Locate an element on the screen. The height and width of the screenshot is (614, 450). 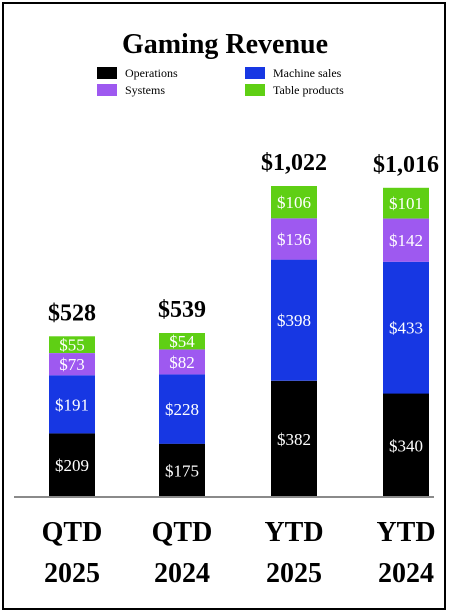
data-label-operations-3: $340 is located at coordinates (406, 445).